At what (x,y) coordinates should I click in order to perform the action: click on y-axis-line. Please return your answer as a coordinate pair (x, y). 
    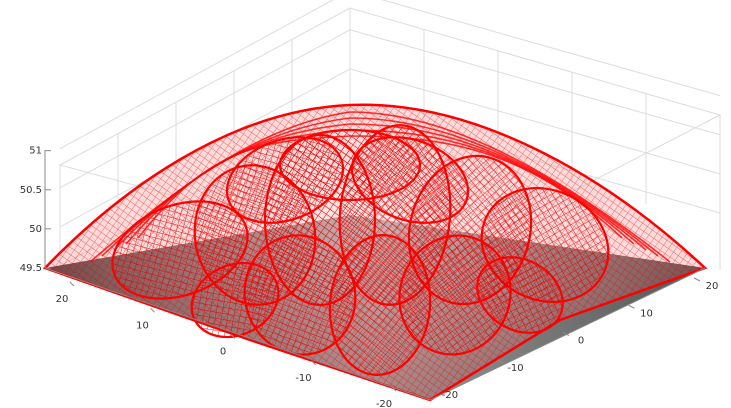
    Looking at the image, I should click on (567, 334).